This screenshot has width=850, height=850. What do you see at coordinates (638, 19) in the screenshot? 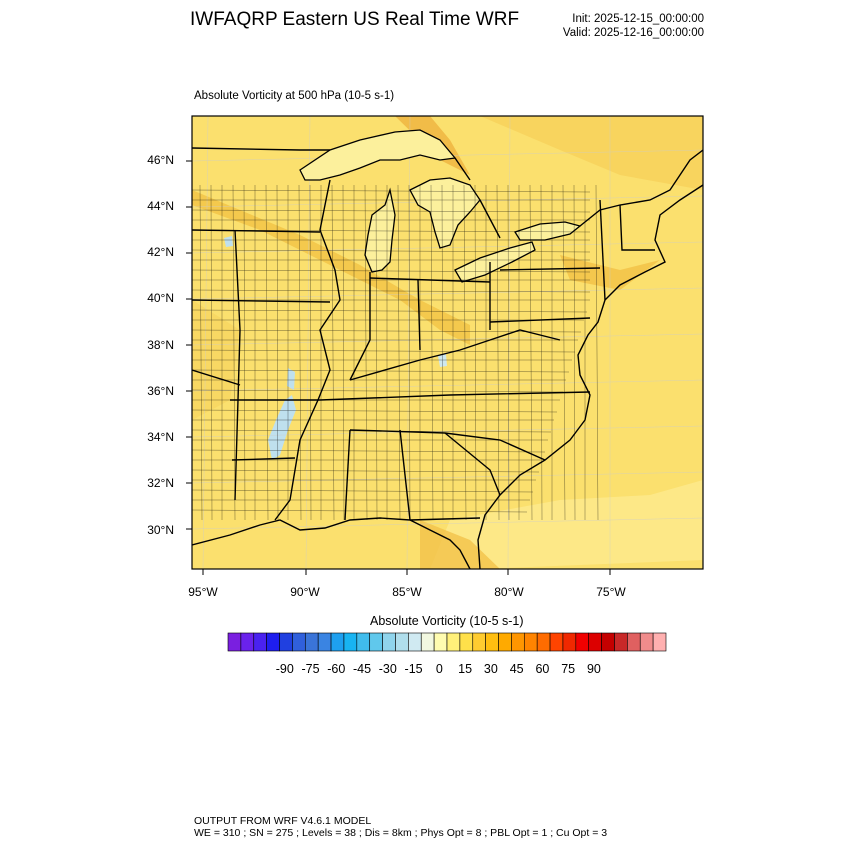
I see `init-time: Init: 2025-12-15_00:00:00` at bounding box center [638, 19].